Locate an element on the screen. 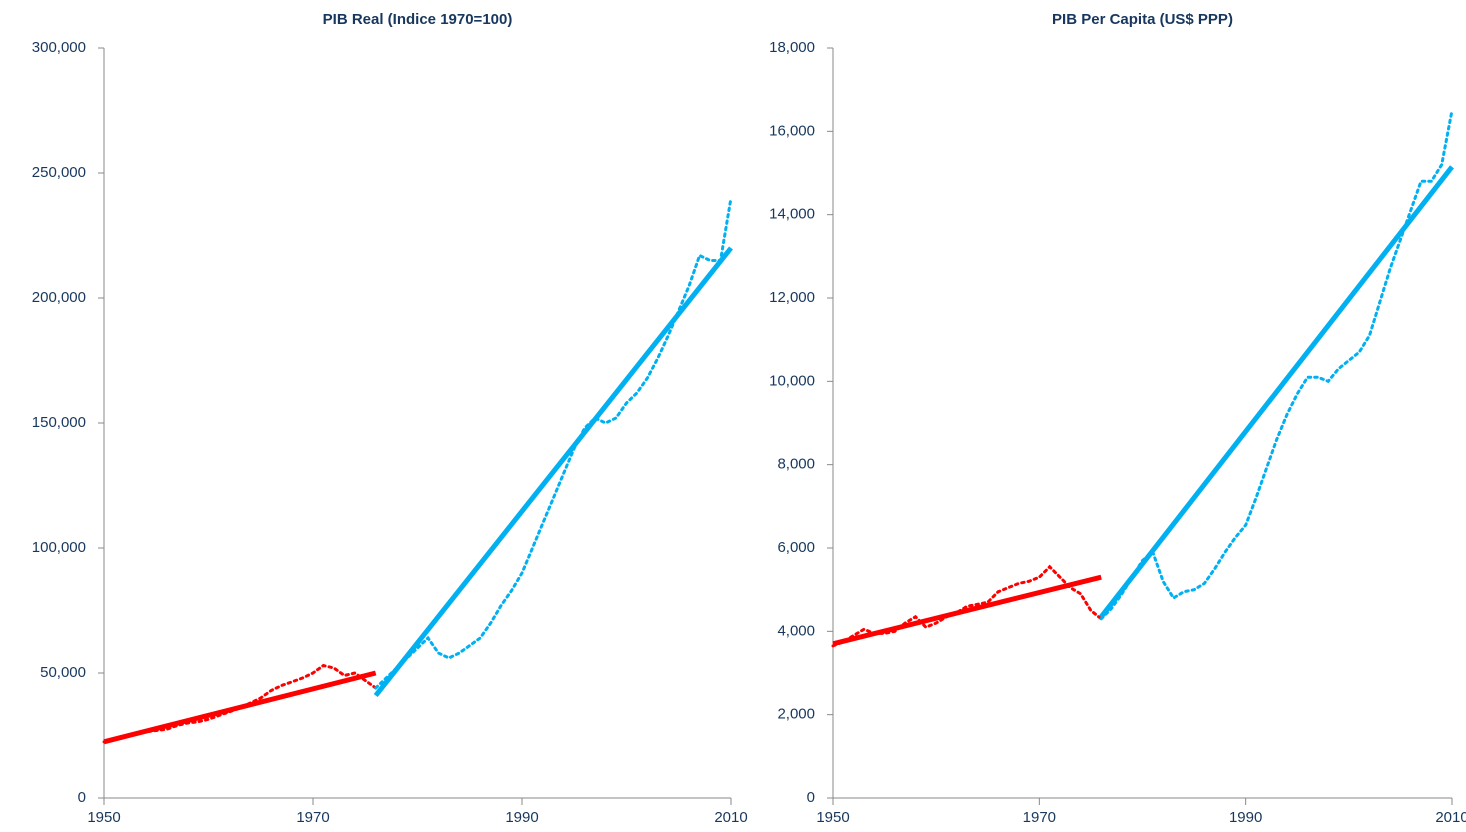 This screenshot has height=832, width=1466. y-tick-label: 300,000 is located at coordinates (59, 47).